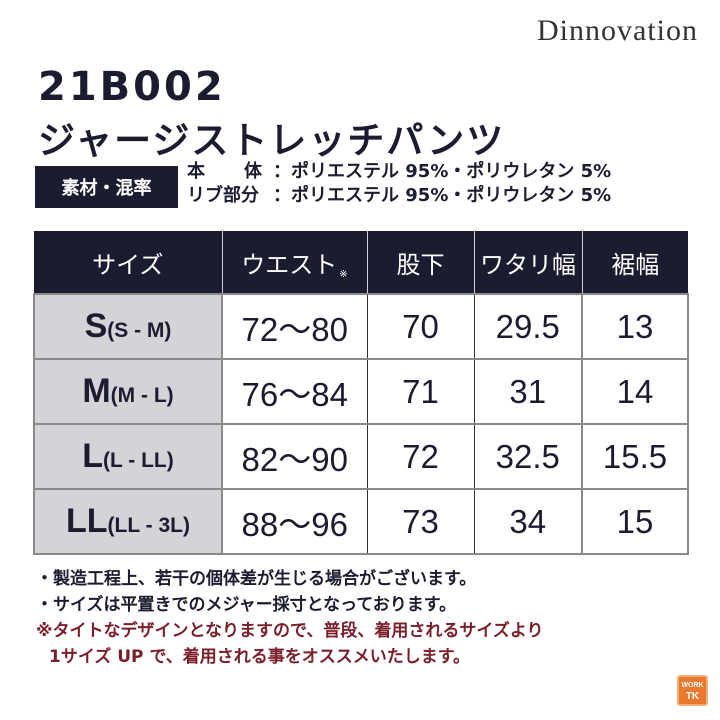  What do you see at coordinates (420, 262) in the screenshot?
I see `header-inseam: 股下` at bounding box center [420, 262].